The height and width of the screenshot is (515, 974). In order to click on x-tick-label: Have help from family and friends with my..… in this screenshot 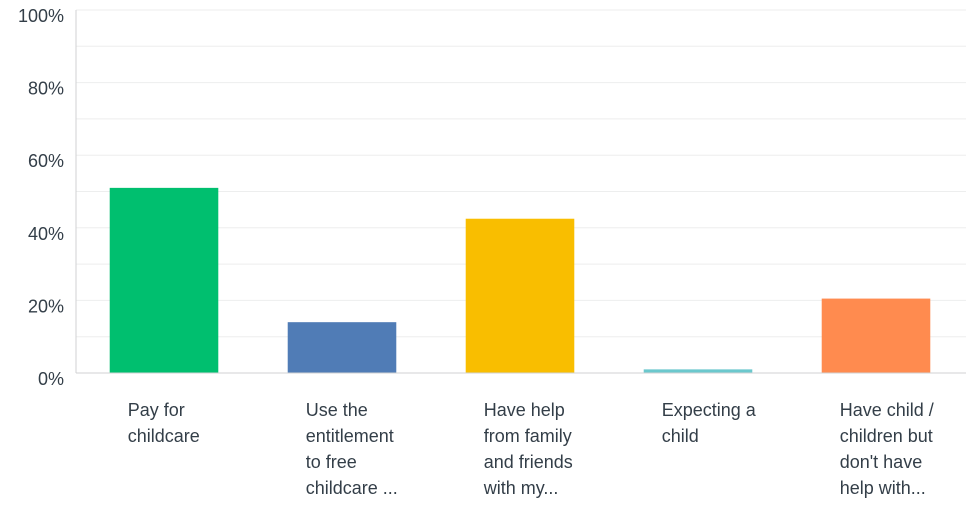, I will do `click(528, 449)`.